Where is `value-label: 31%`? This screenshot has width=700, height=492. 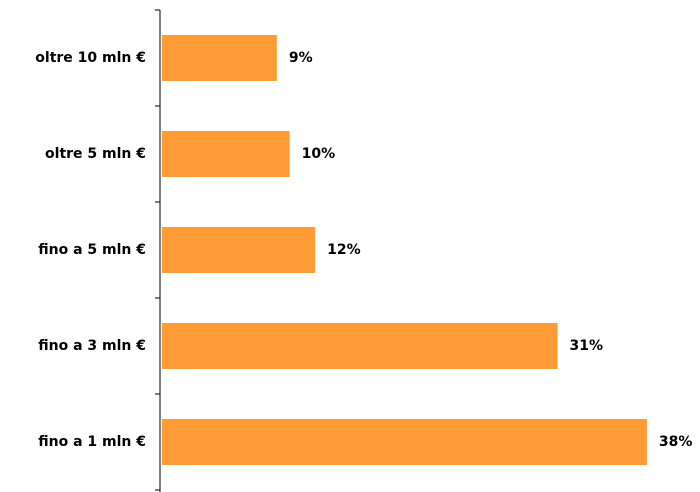
value-label: 31% is located at coordinates (587, 346).